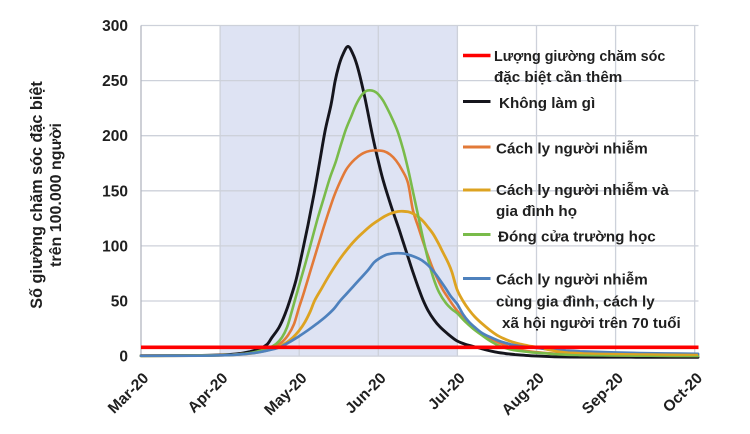 The height and width of the screenshot is (434, 750). I want to click on svg-text: 100, so click(115, 246).